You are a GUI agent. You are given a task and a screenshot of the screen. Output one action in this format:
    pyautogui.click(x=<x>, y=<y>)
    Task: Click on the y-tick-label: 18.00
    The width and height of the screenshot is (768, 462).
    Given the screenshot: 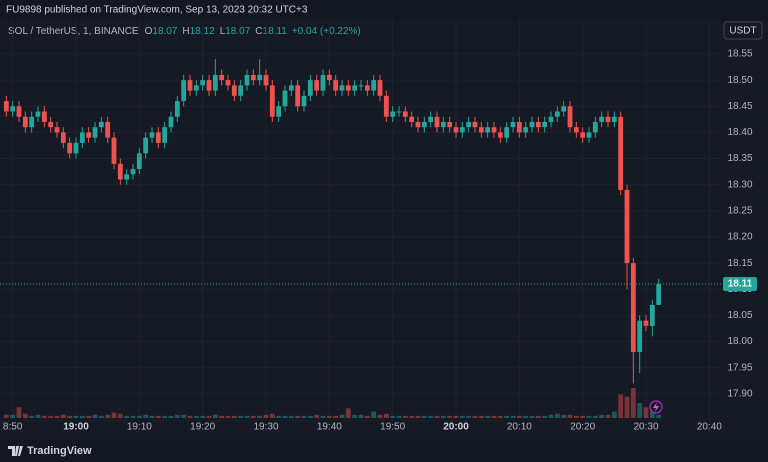 What is the action you would take?
    pyautogui.click(x=739, y=341)
    